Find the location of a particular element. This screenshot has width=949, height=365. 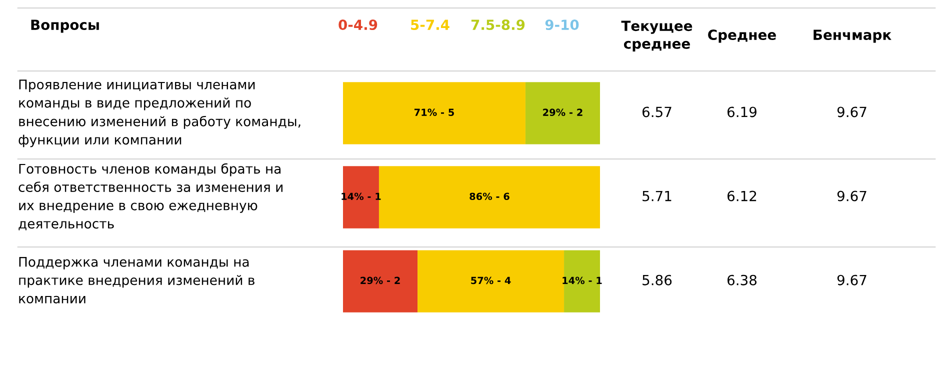

y-tick-label: Проявление инициативы членами команды в виде предложений по внесению изменений в работу команды, функции или компании is located at coordinates (159, 114).